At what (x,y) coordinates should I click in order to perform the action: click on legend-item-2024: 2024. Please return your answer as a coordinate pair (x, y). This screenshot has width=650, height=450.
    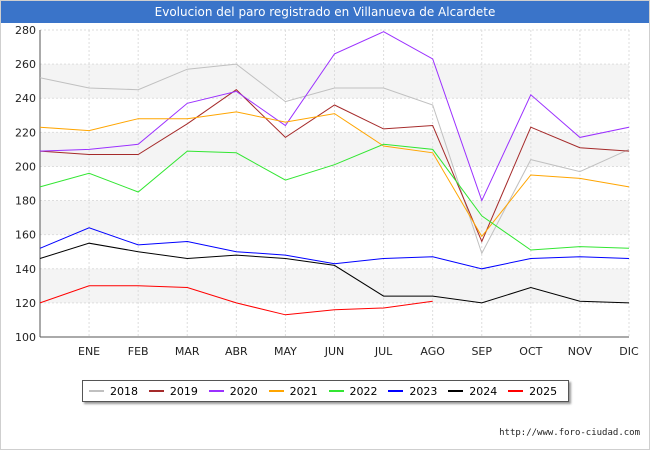
    Looking at the image, I should click on (478, 391).